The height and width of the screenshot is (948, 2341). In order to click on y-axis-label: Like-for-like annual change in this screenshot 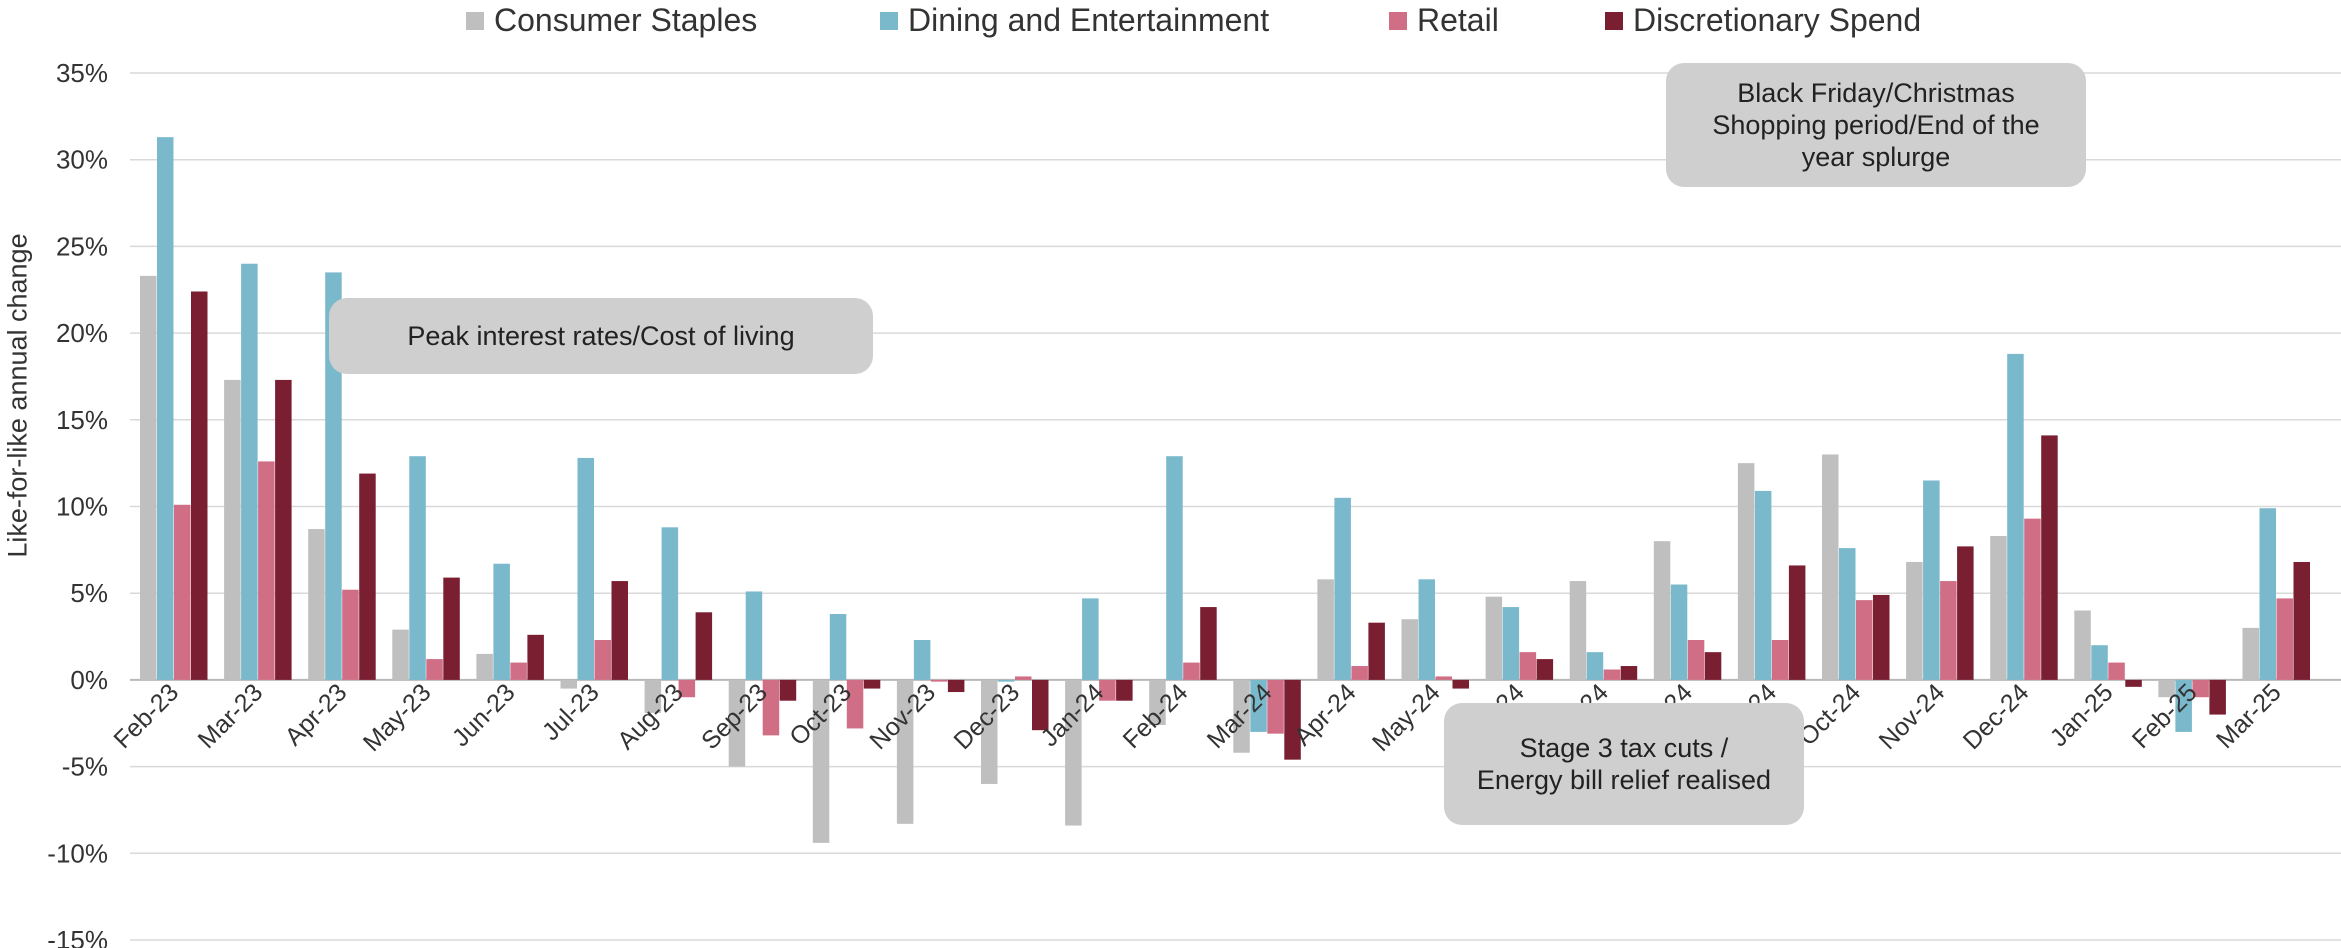, I will do `click(17, 395)`.